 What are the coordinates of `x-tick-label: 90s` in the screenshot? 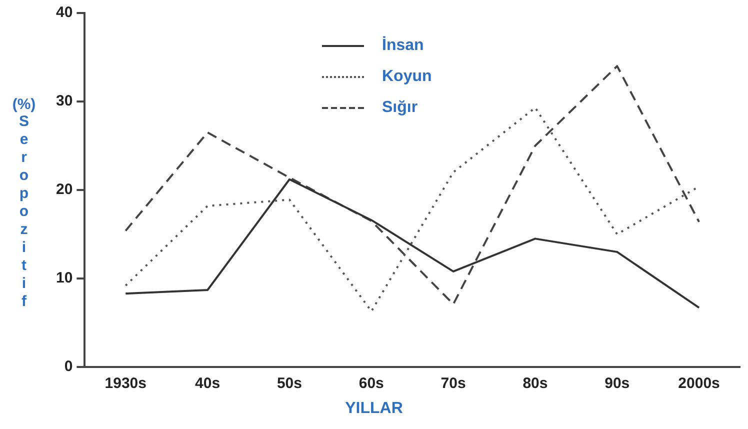 It's located at (617, 383).